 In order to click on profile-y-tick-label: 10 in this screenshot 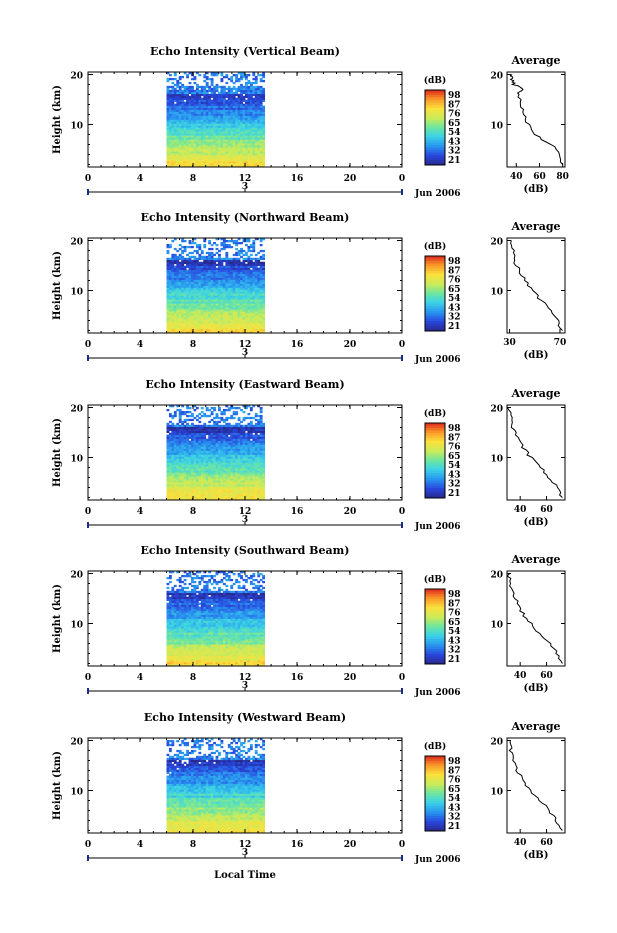, I will do `click(496, 127)`.